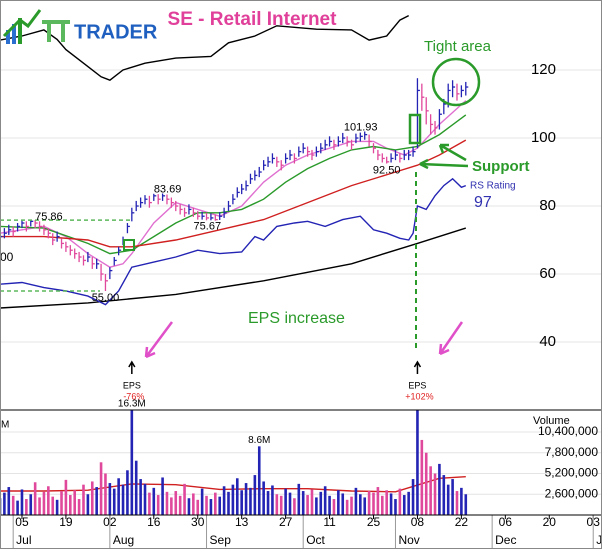  I want to click on month-label: Dec, so click(505, 540).